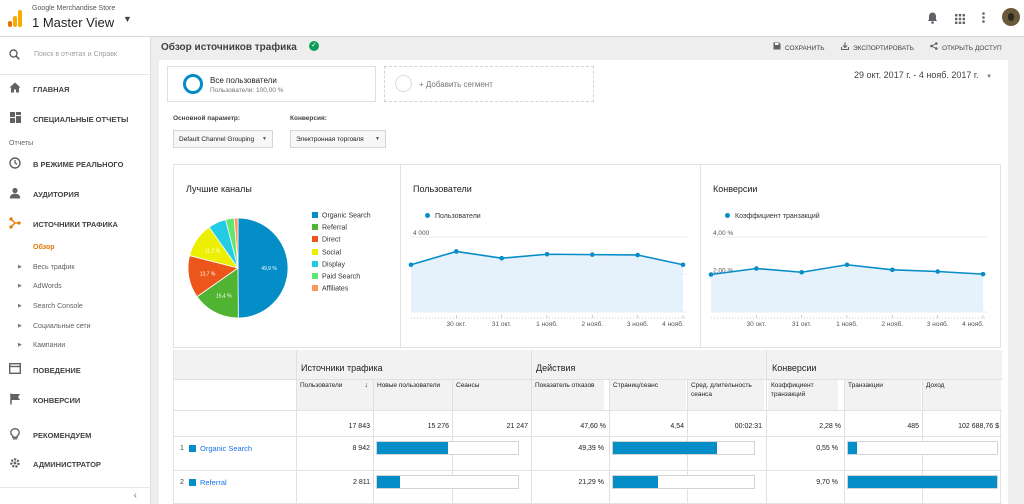 The width and height of the screenshot is (1024, 504). What do you see at coordinates (1011, 17) in the screenshot?
I see `avatar` at bounding box center [1011, 17].